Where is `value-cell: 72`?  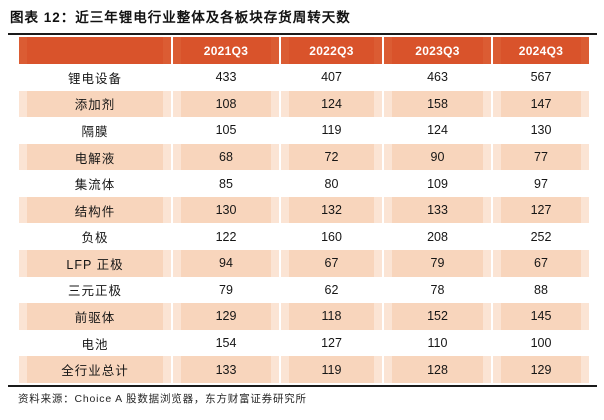 value-cell: 72 is located at coordinates (331, 157).